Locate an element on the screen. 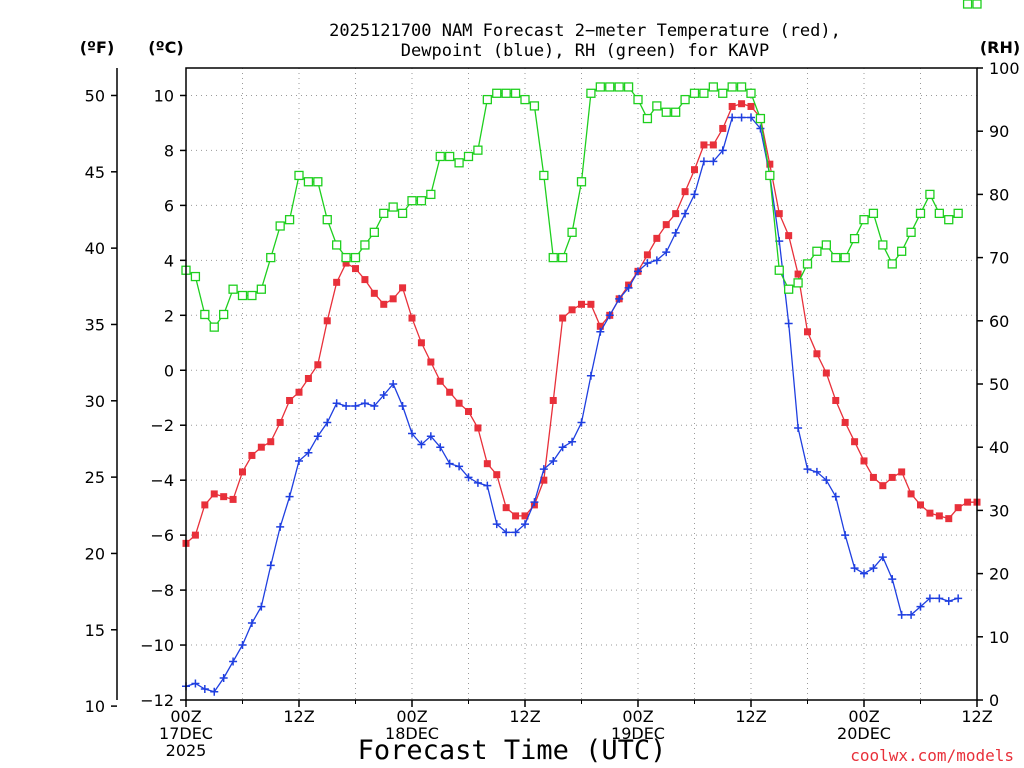 The height and width of the screenshot is (768, 1024). x-tick-label: 20DEC is located at coordinates (864, 733).